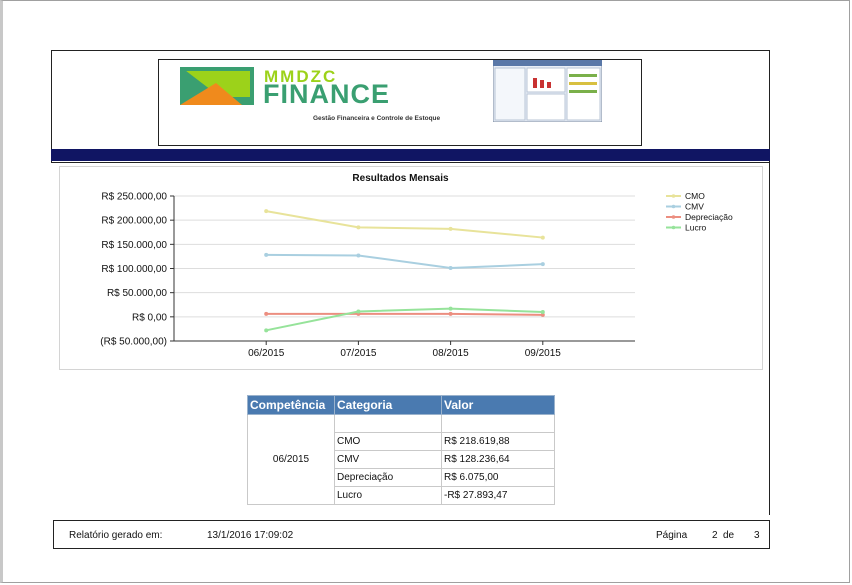  Describe the element at coordinates (410, 162) in the screenshot. I see `header-divider` at that location.